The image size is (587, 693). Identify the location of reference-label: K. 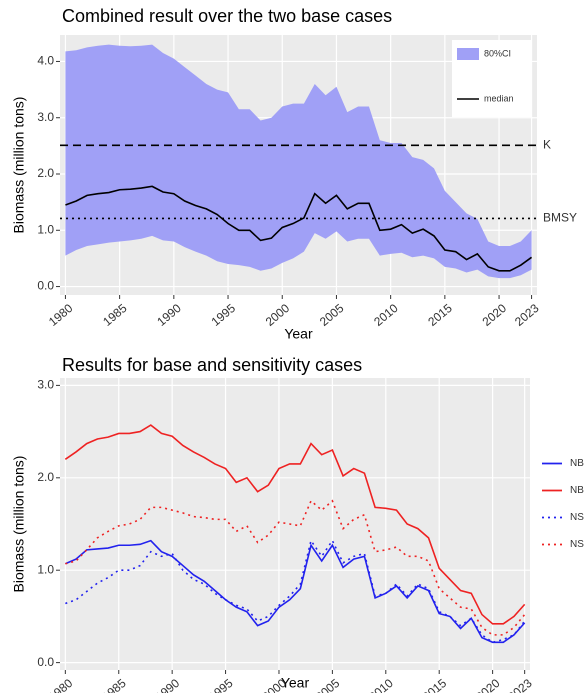
(547, 144).